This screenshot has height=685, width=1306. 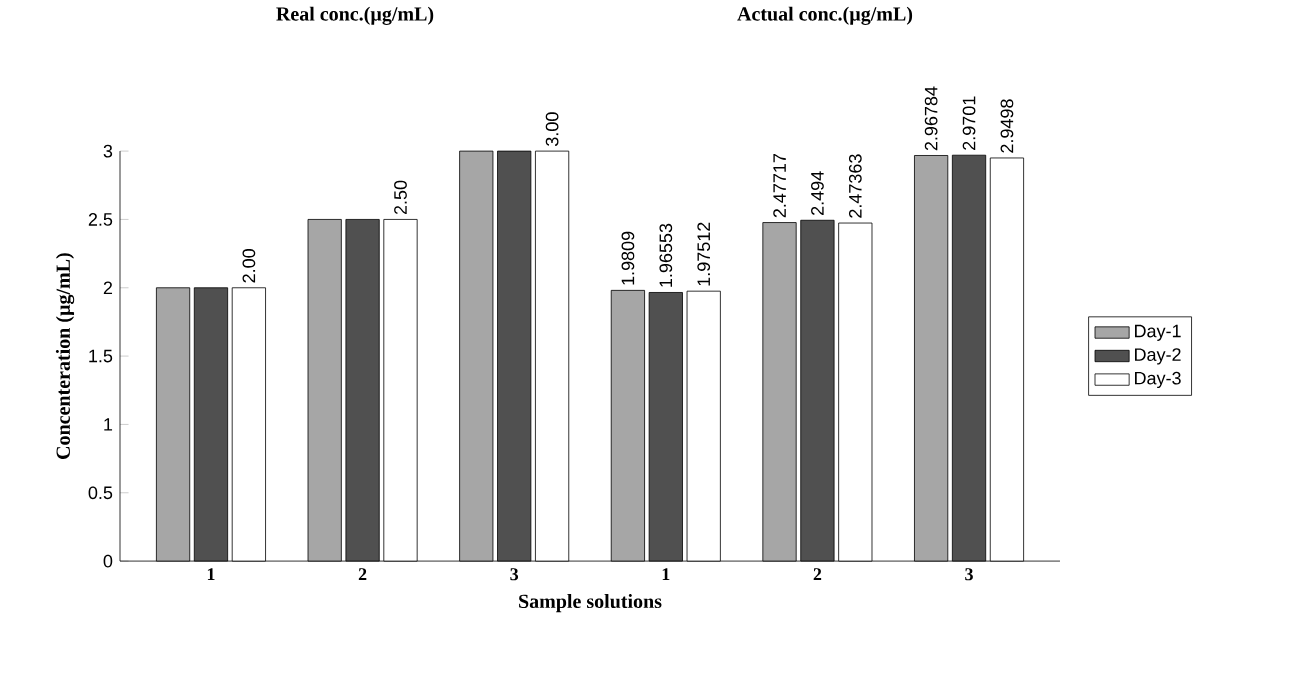 I want to click on y-tick-label: 2, so click(x=108, y=287).